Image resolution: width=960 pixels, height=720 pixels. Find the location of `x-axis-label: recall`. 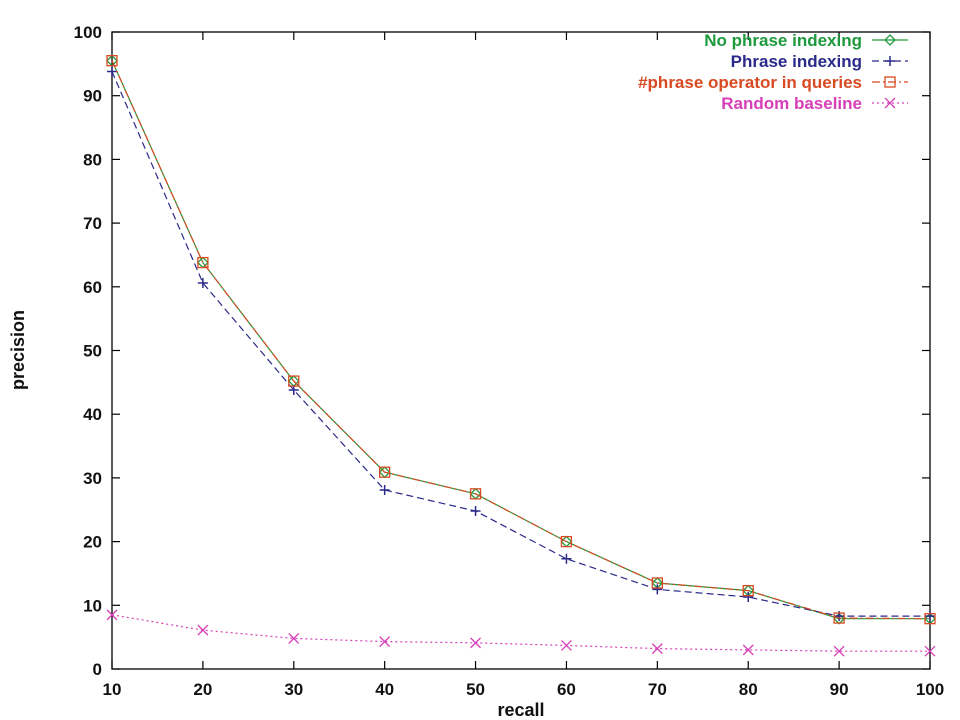

x-axis-label: recall is located at coordinates (520, 710).